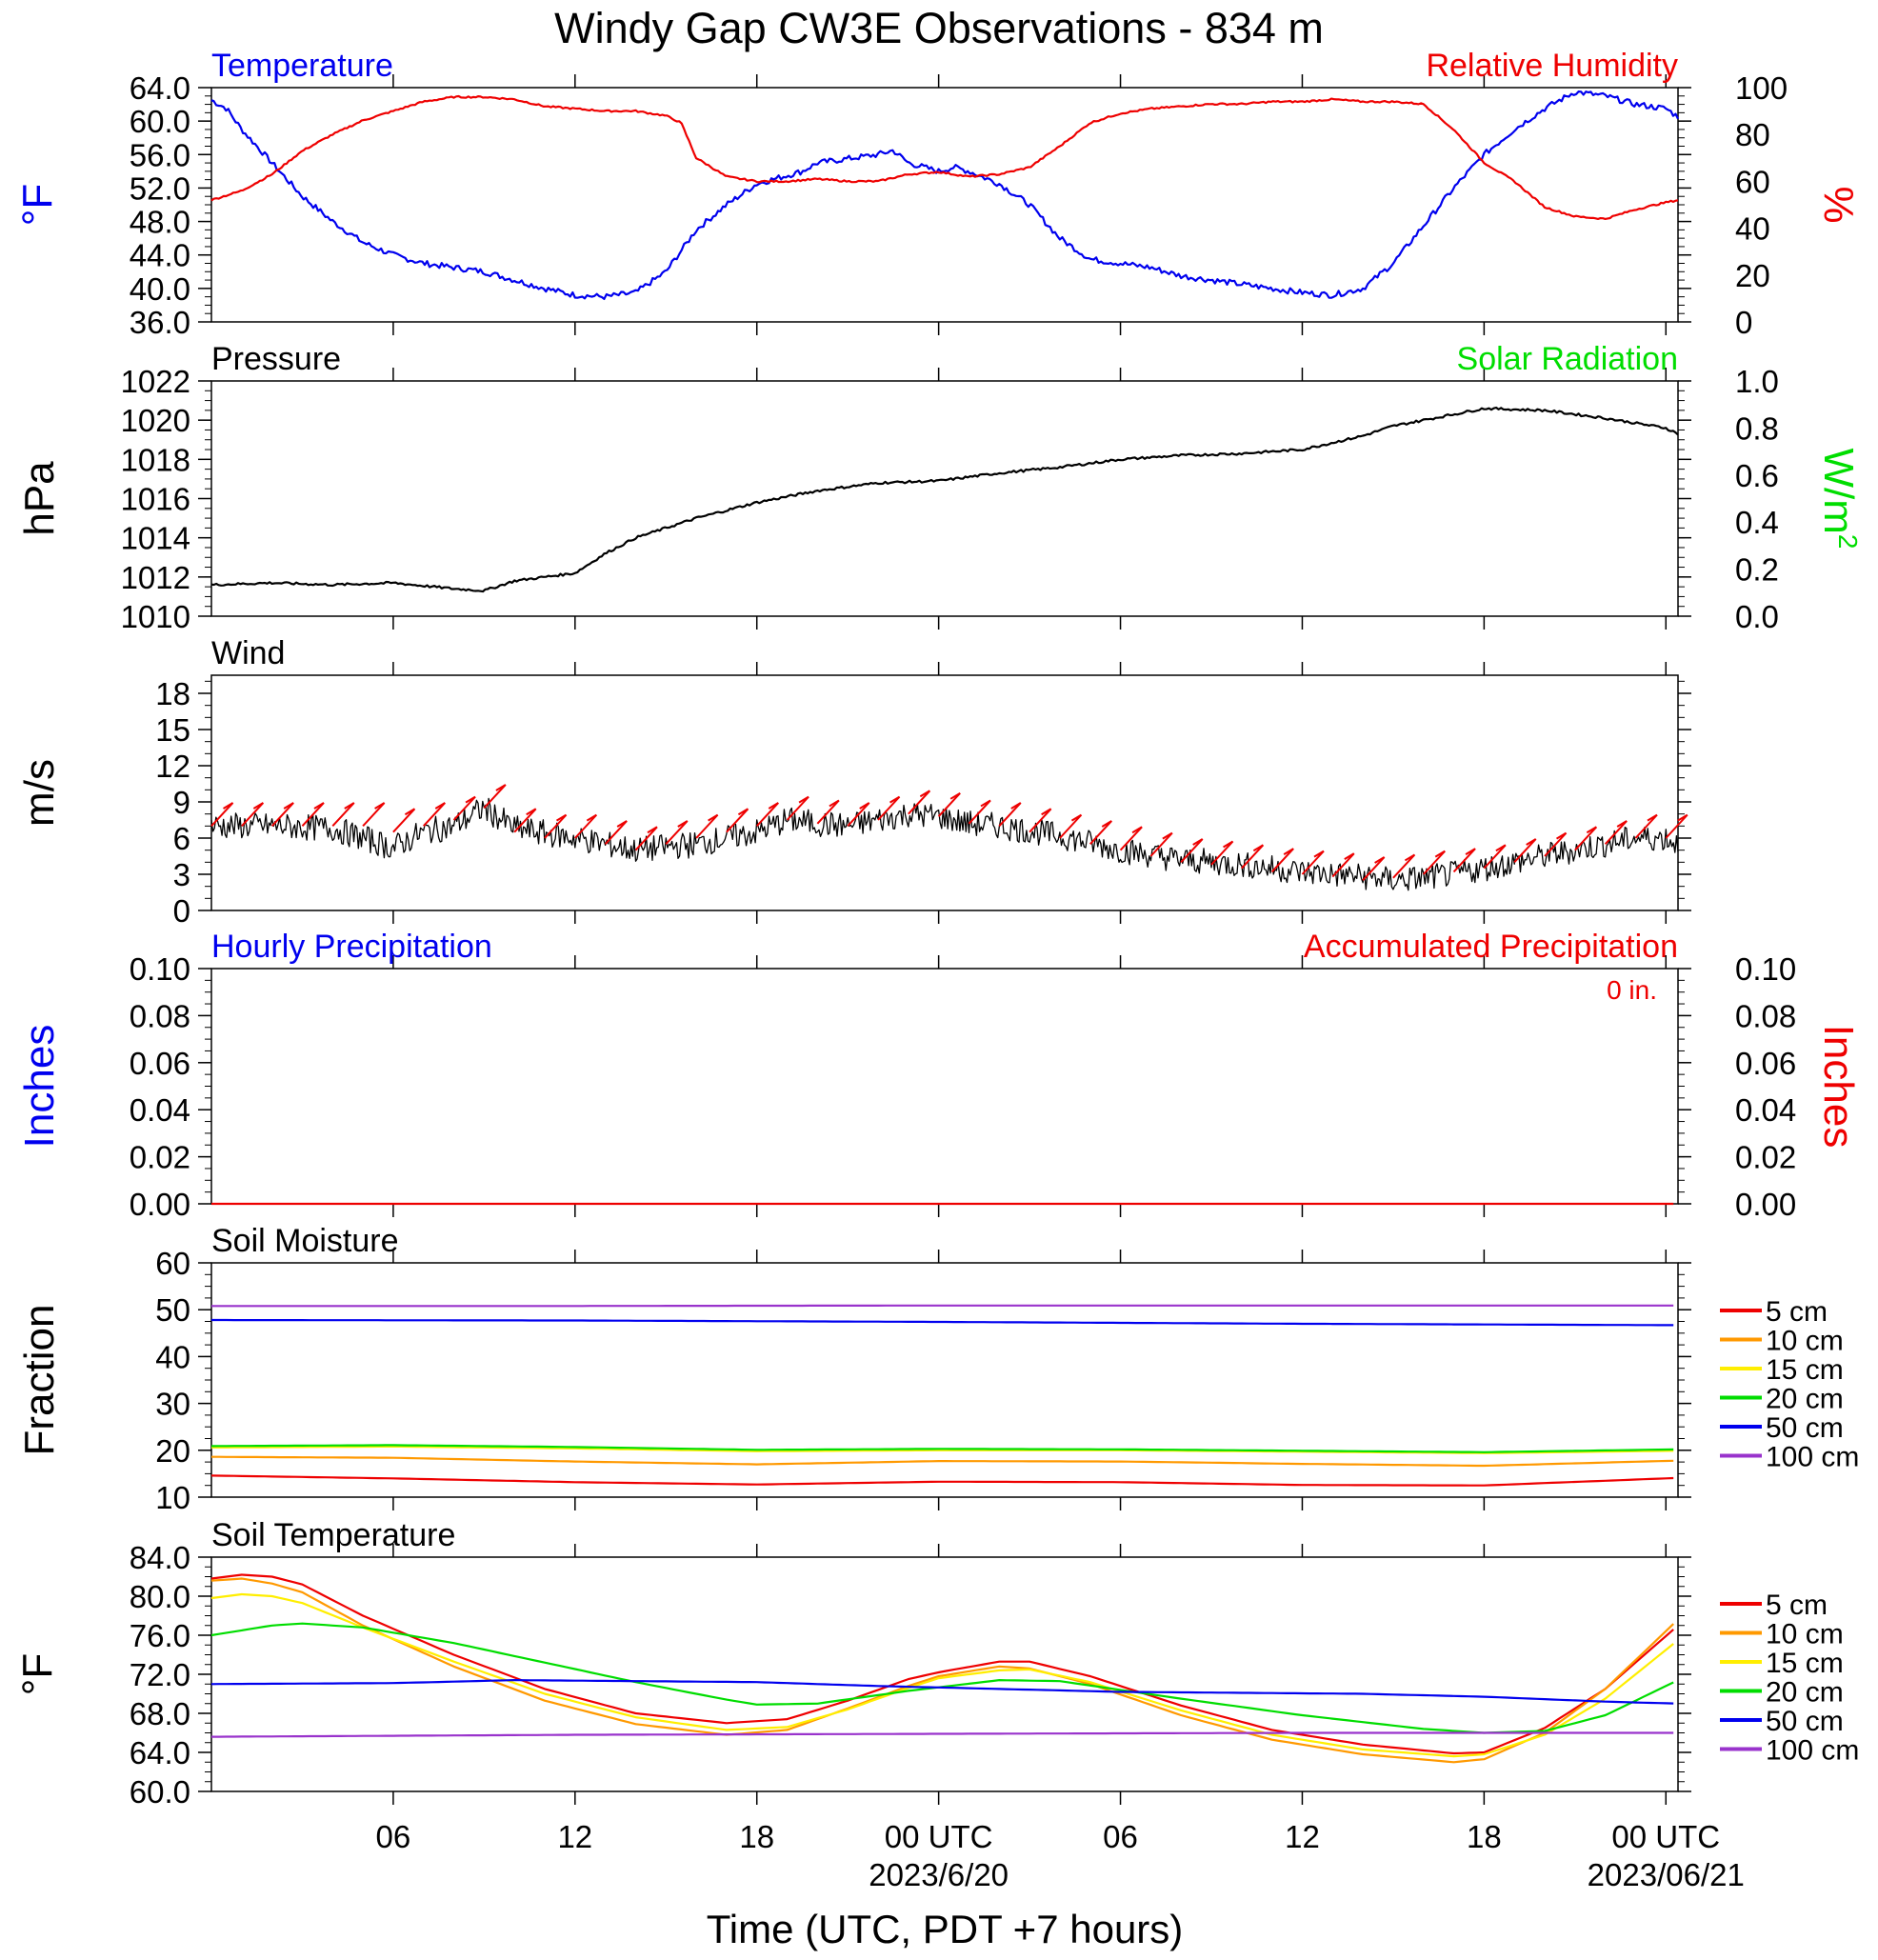  I want to click on x-date-label: 2023/6/20, so click(939, 1874).